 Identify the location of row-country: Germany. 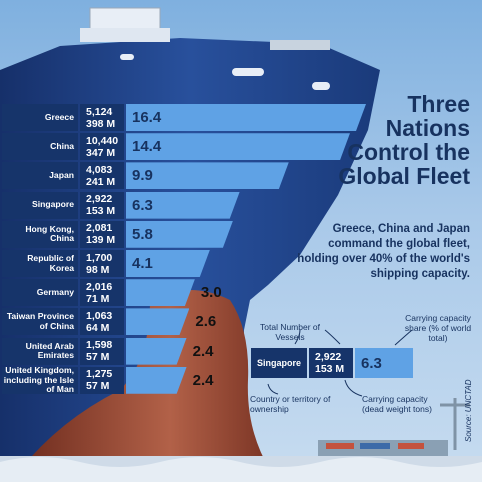
(40, 293).